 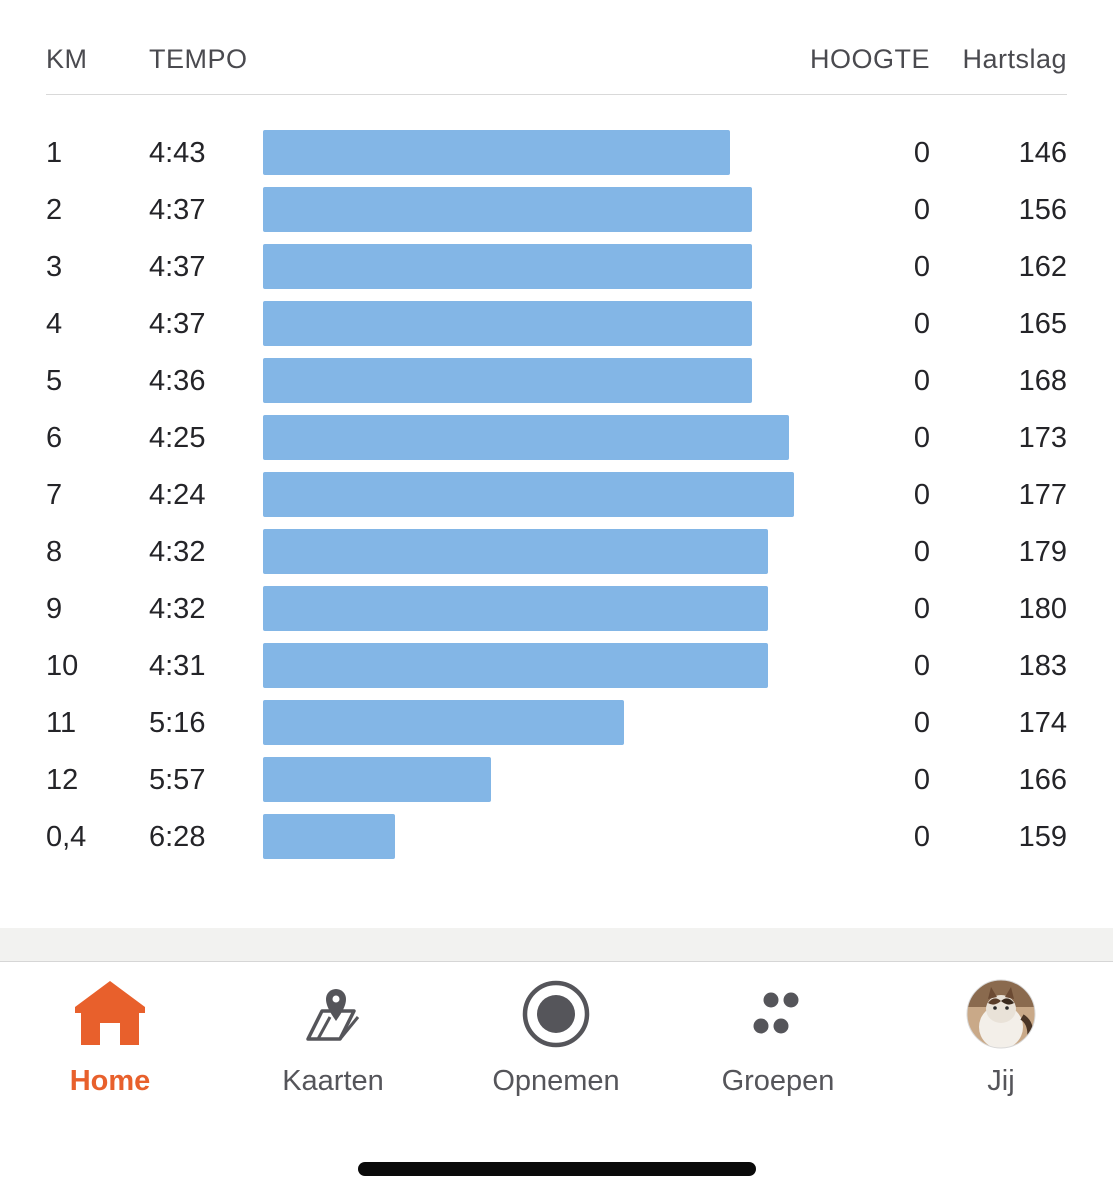 I want to click on split-hartslag: 146, so click(x=1042, y=153).